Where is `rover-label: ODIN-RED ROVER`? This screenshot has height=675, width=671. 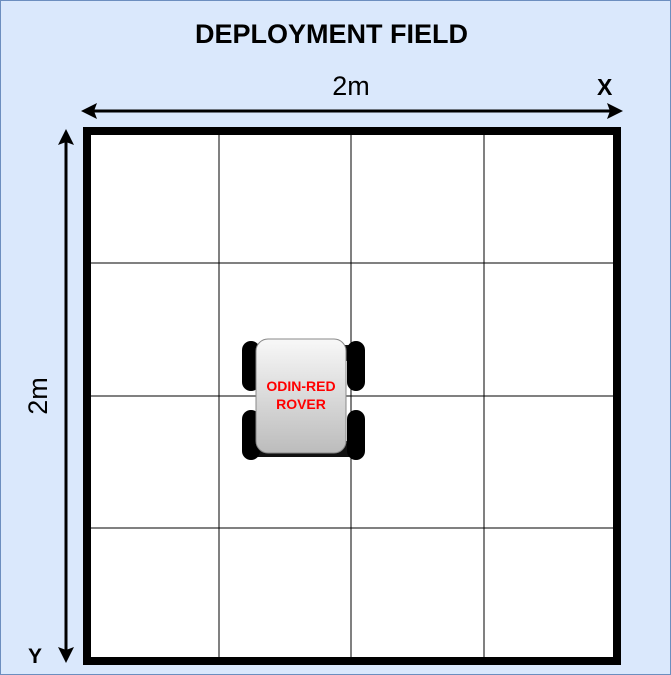 rover-label: ODIN-RED ROVER is located at coordinates (301, 395).